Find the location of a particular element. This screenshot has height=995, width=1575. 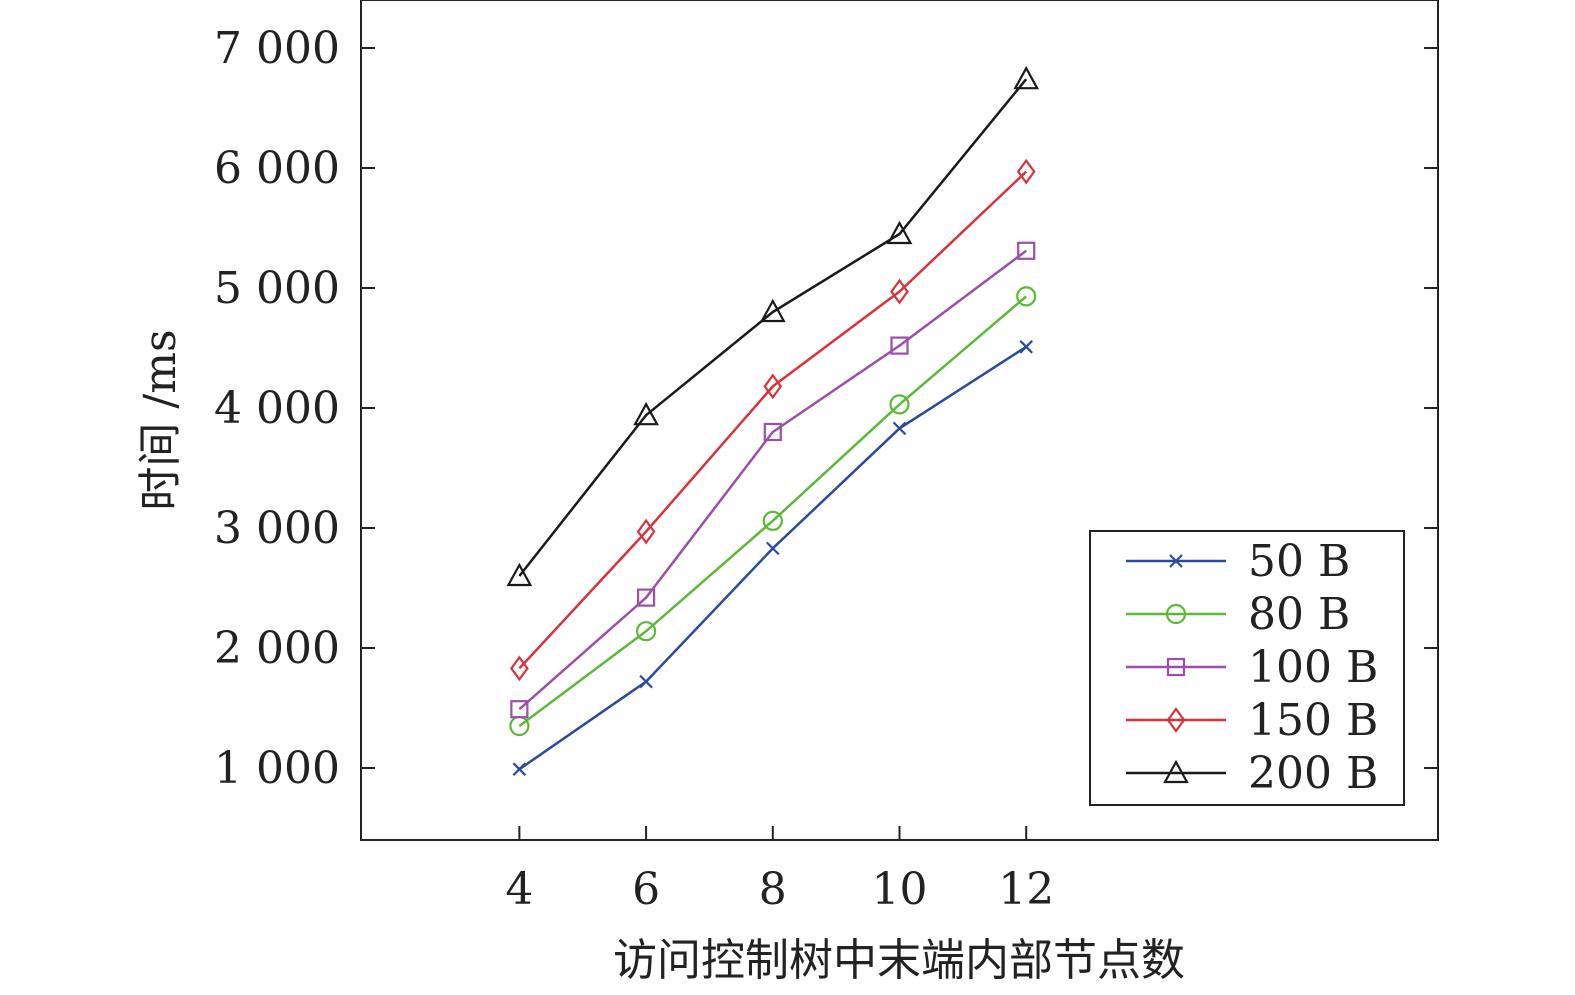

y-axis-title: 时间 /ms is located at coordinates (160, 419).